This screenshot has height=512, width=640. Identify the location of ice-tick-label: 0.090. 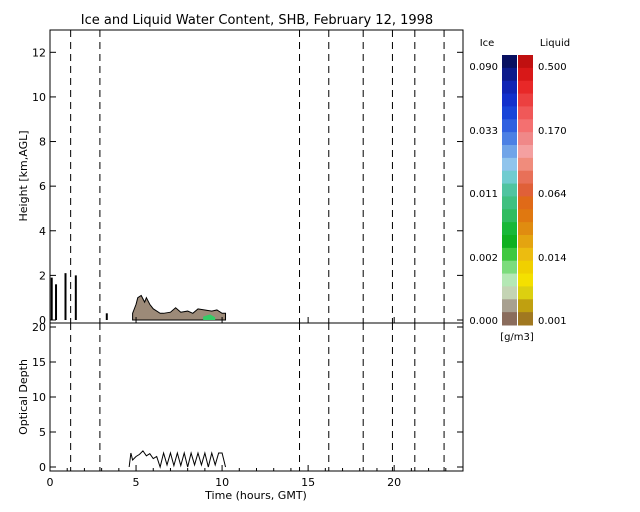
(483, 67).